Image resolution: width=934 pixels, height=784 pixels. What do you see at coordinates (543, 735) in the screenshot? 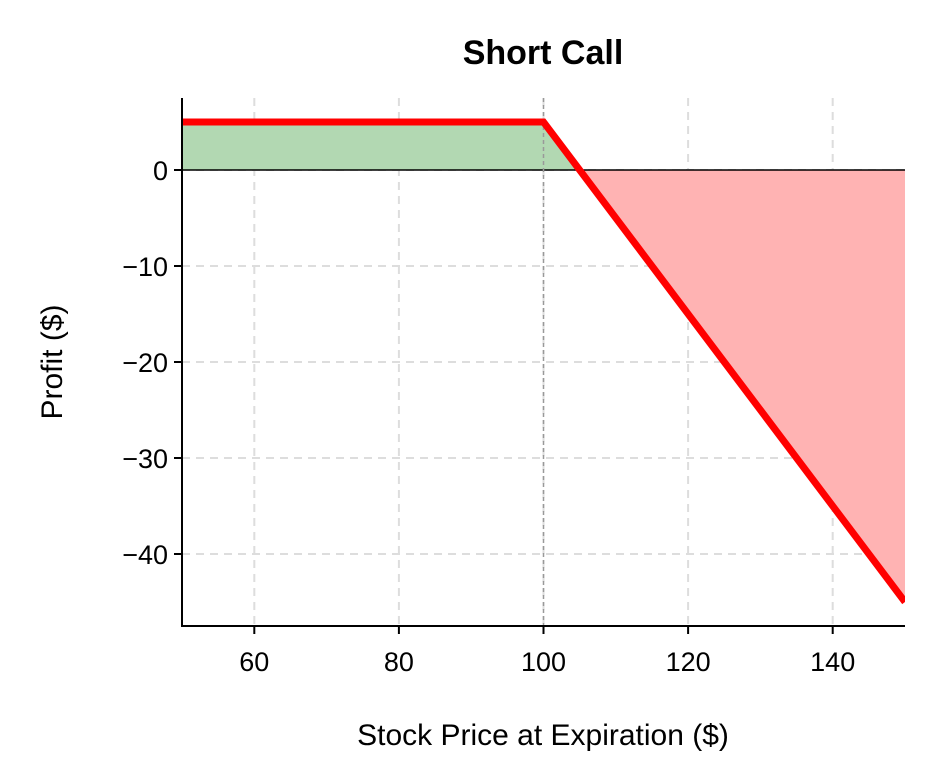
I see `x-axis-label: Stock Price at Expiration ($)` at bounding box center [543, 735].